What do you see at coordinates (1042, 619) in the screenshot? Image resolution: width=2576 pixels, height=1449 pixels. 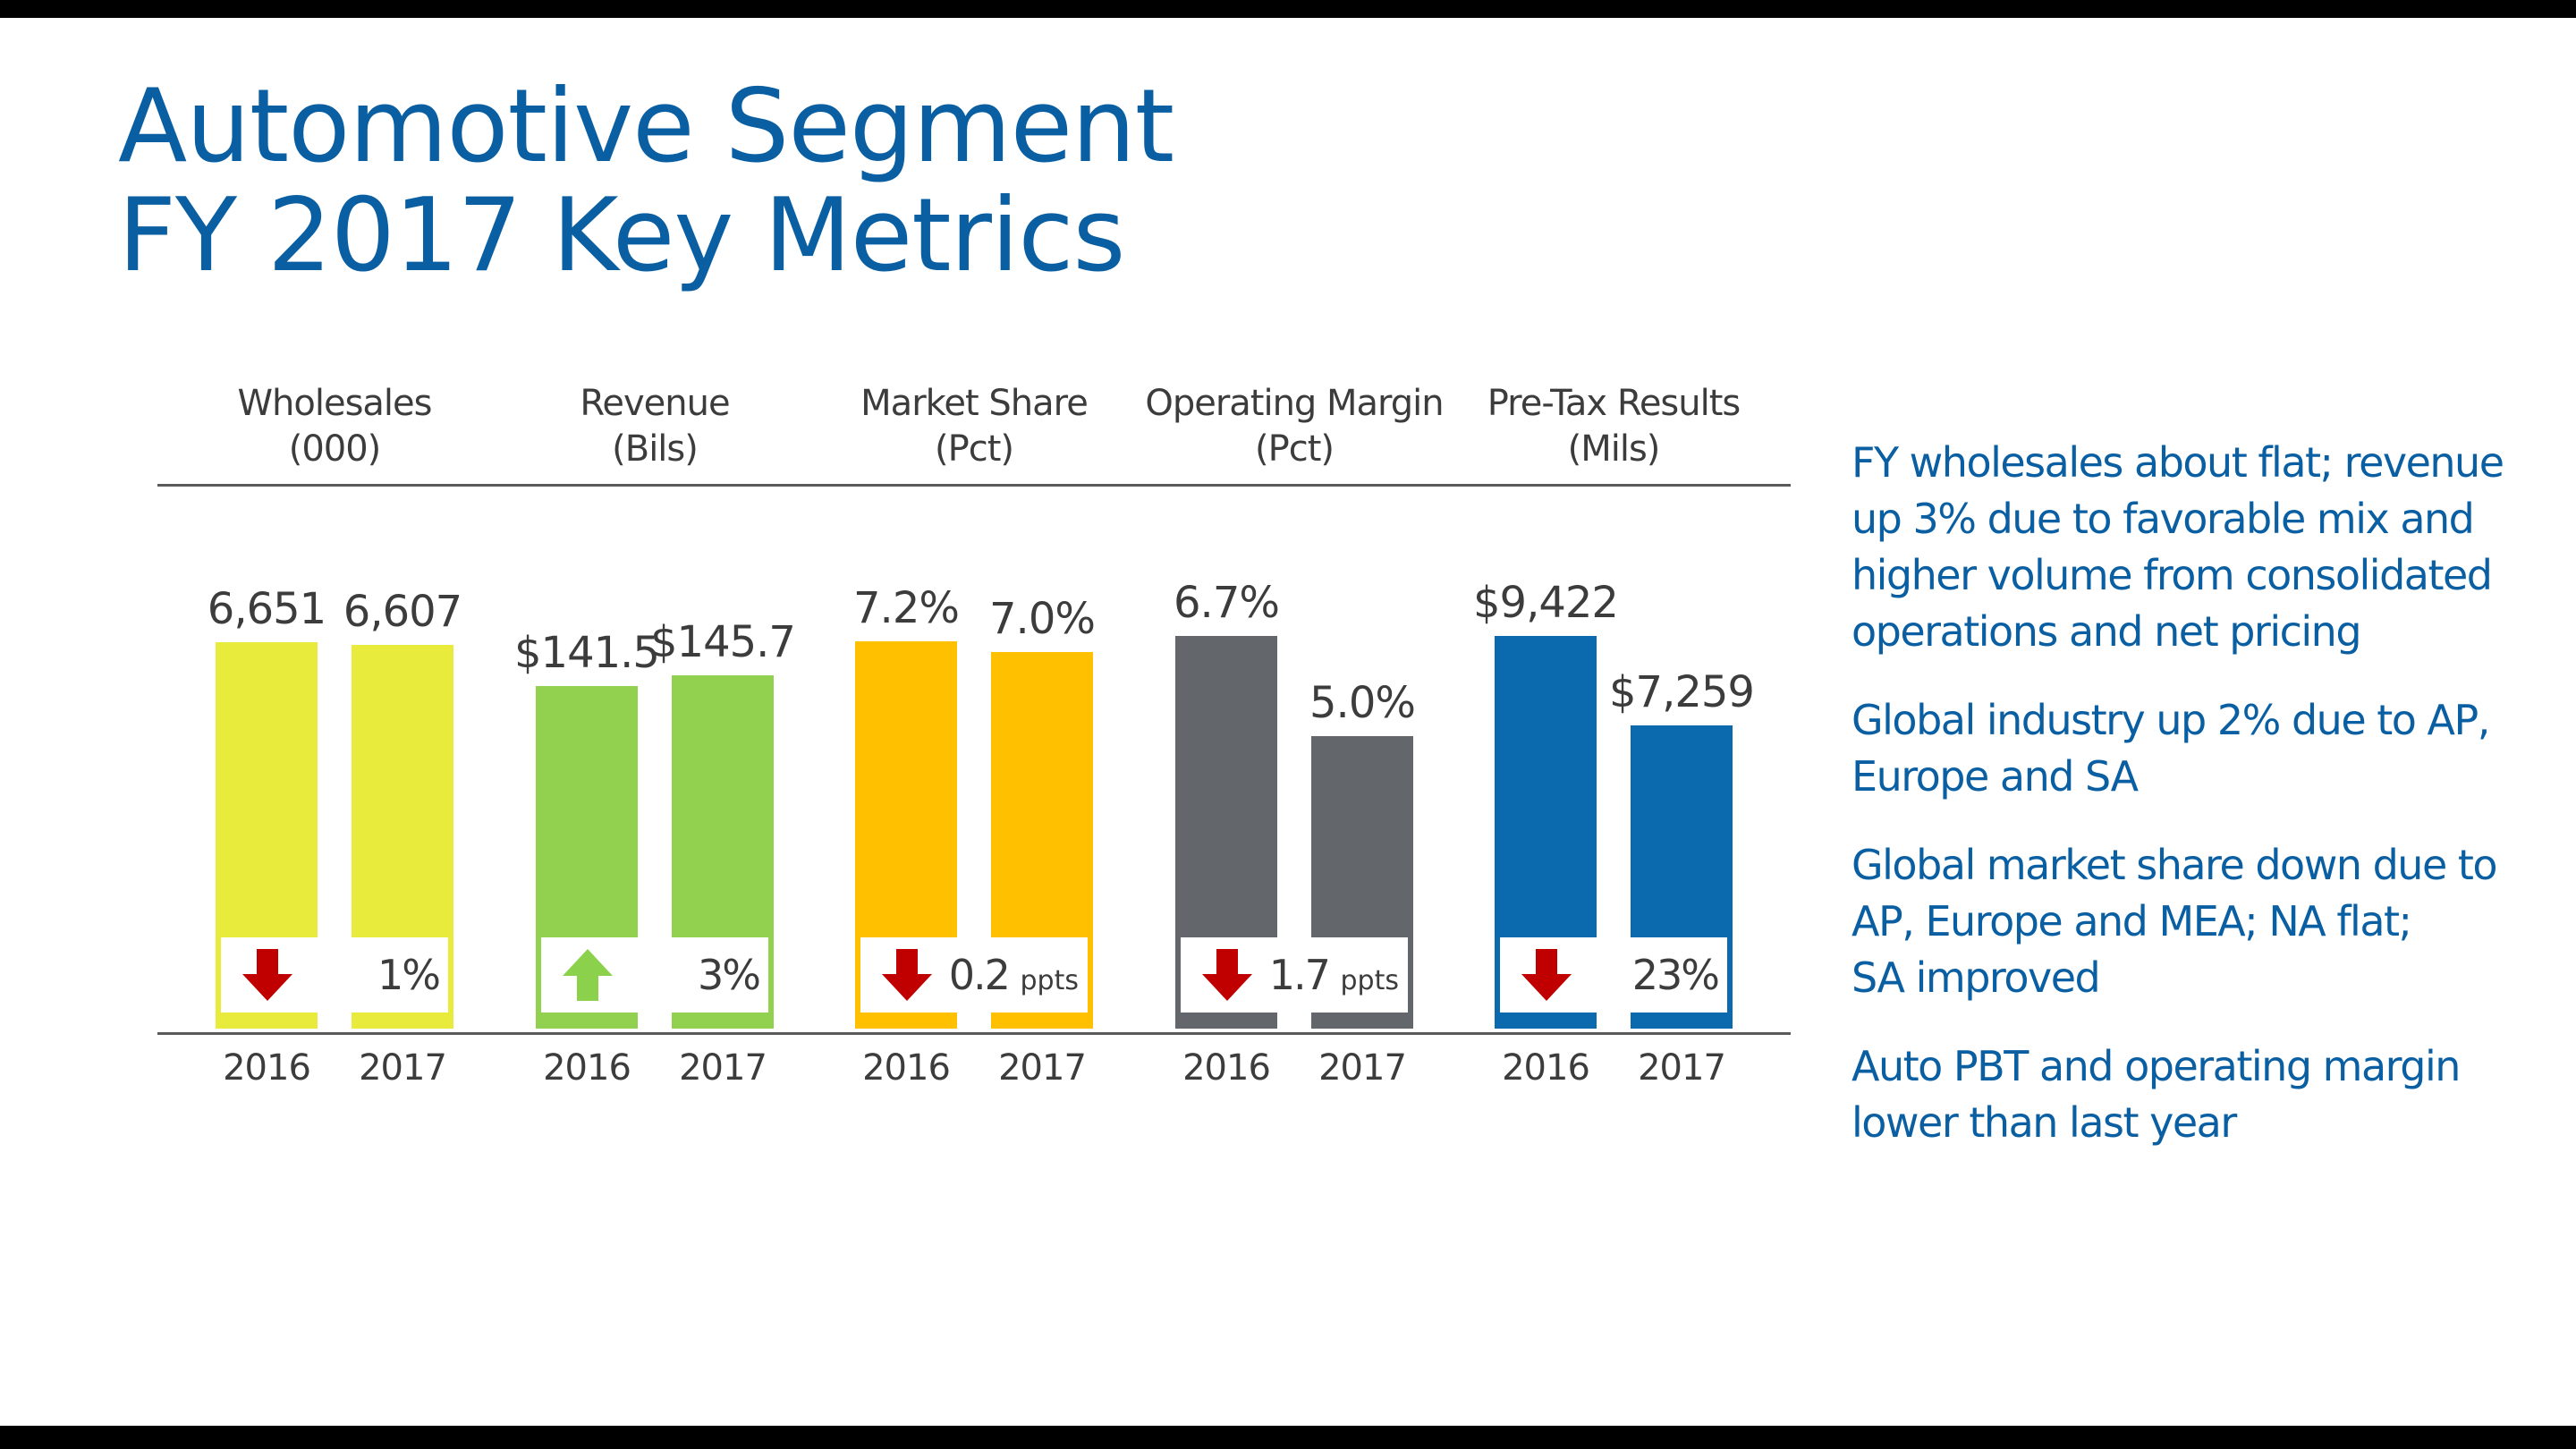 I see `value-label: 7.0%` at bounding box center [1042, 619].